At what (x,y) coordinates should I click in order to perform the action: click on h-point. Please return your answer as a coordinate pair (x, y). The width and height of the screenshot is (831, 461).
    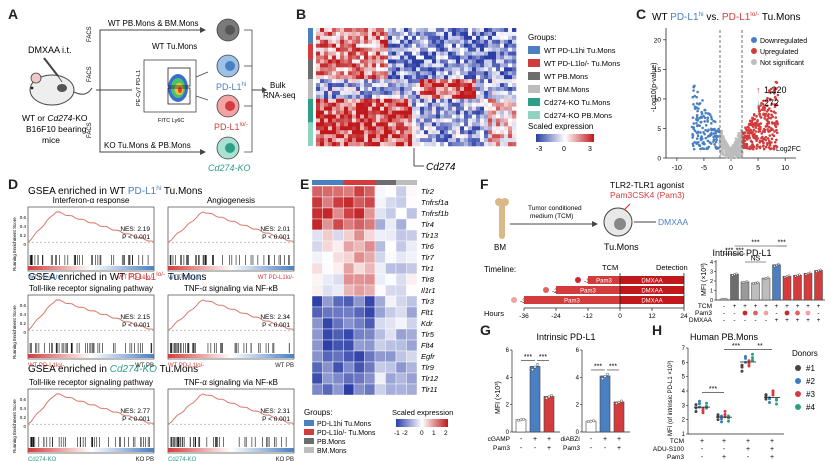
    Looking at the image, I should click on (749, 363).